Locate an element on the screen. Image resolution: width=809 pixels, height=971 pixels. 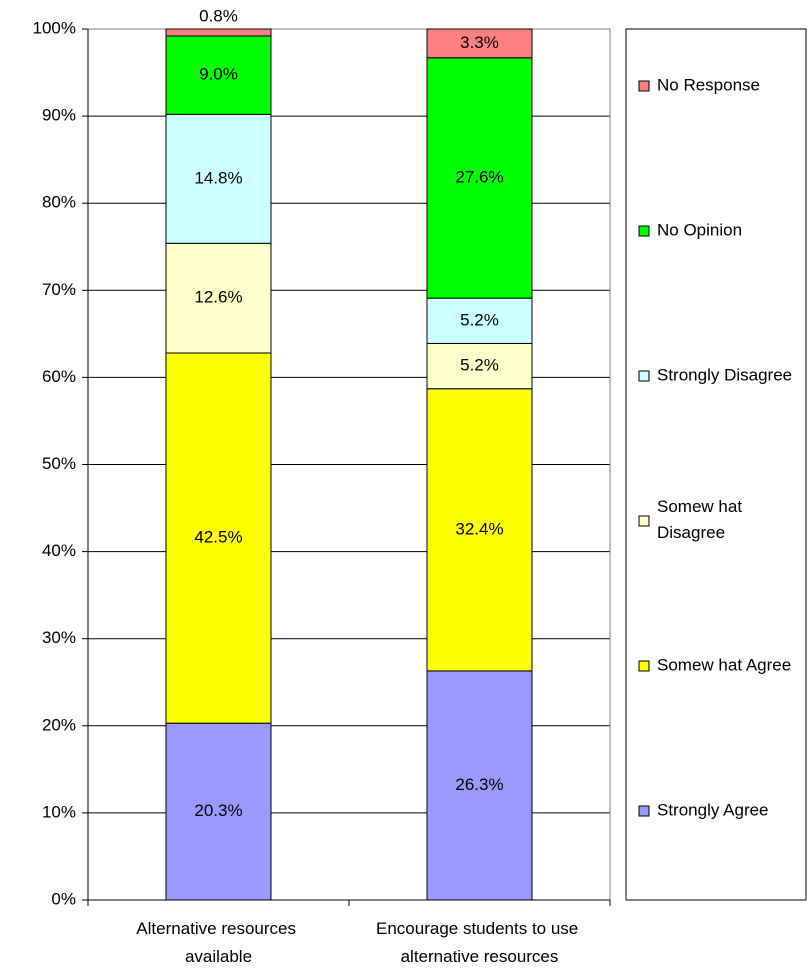
value-label: 9.0% is located at coordinates (218, 74).